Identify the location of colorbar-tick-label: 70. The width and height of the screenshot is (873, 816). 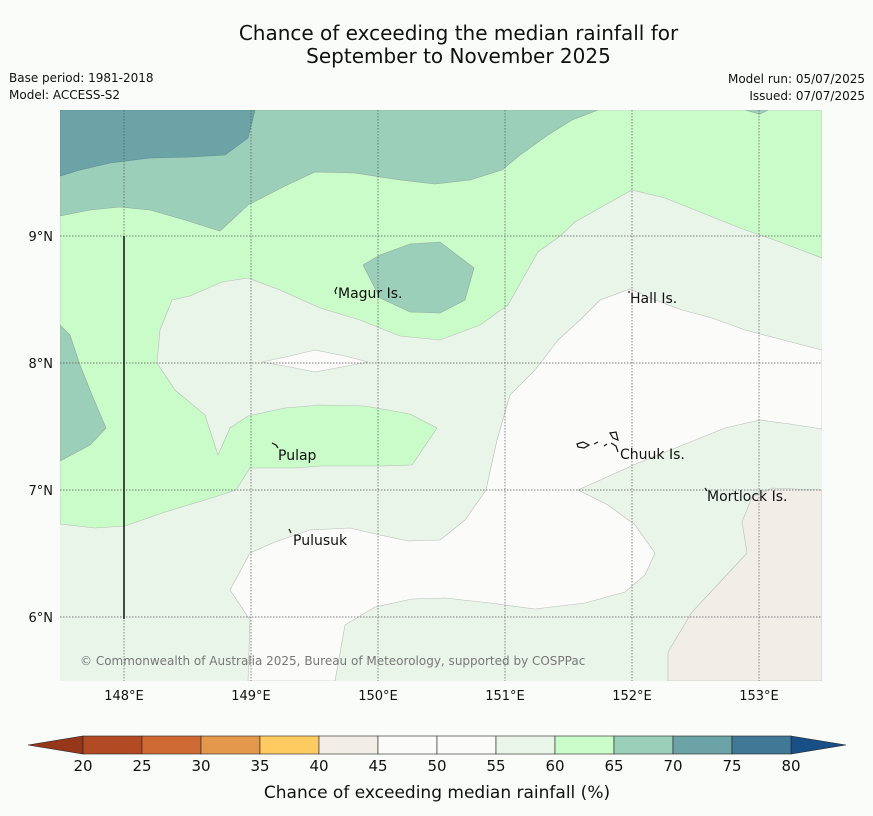
(672, 766).